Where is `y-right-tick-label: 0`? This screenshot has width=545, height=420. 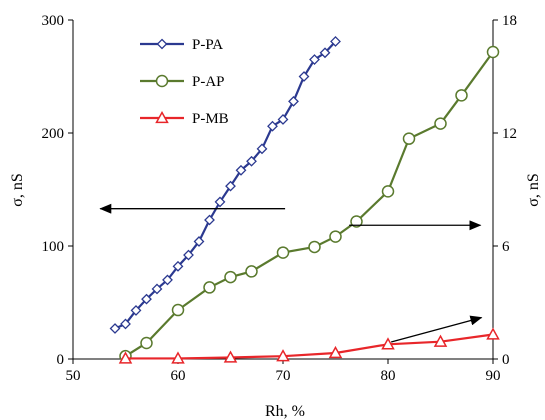 y-right-tick-label: 0 is located at coordinates (506, 360).